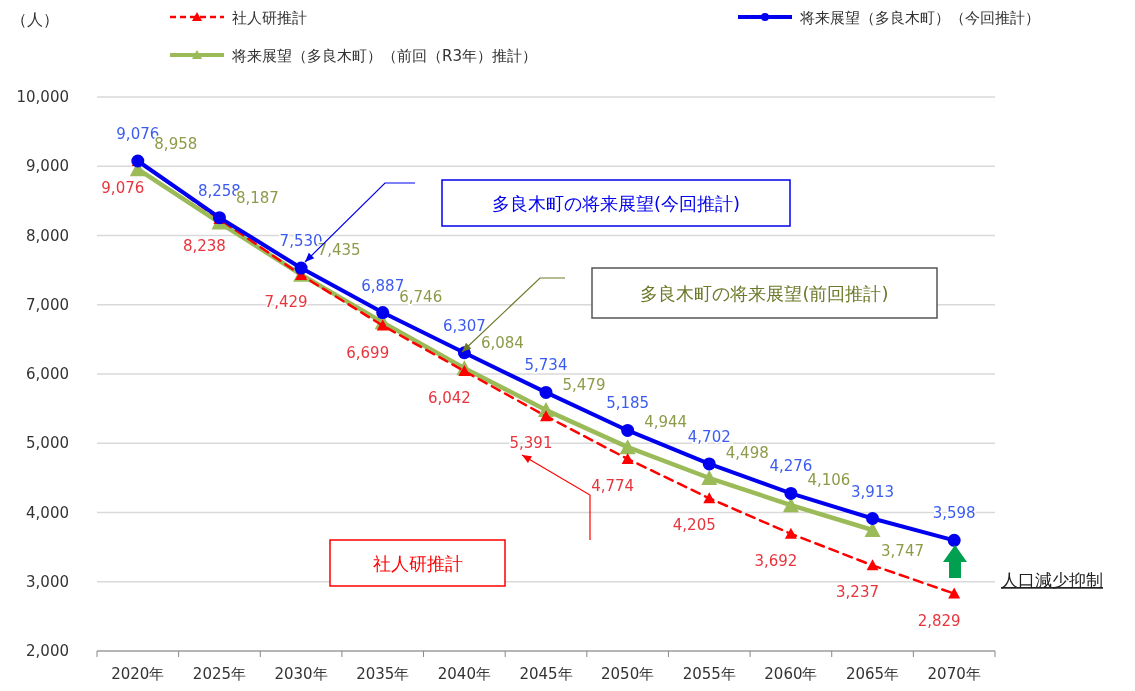 The width and height of the screenshot is (1135, 691). I want to click on data-label: 3,747, so click(903, 551).